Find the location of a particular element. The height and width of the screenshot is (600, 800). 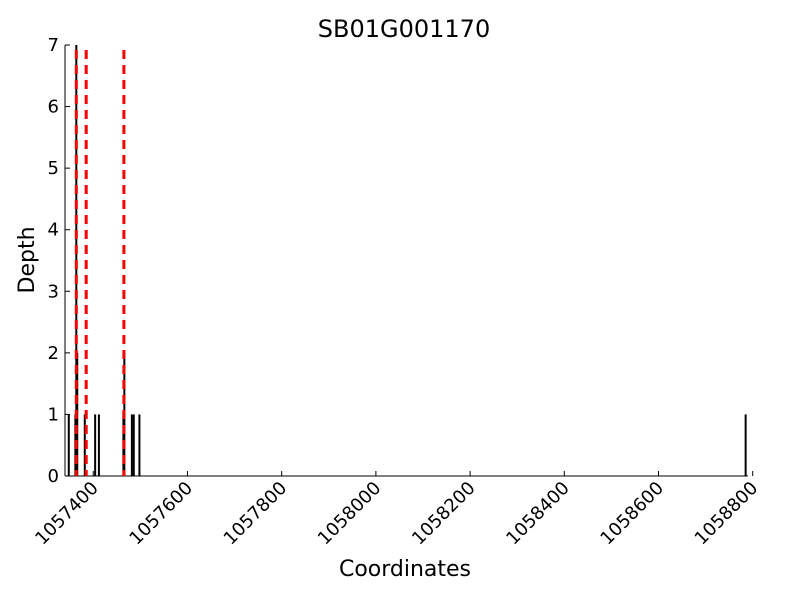

y-tick-label: 1 is located at coordinates (53, 414).